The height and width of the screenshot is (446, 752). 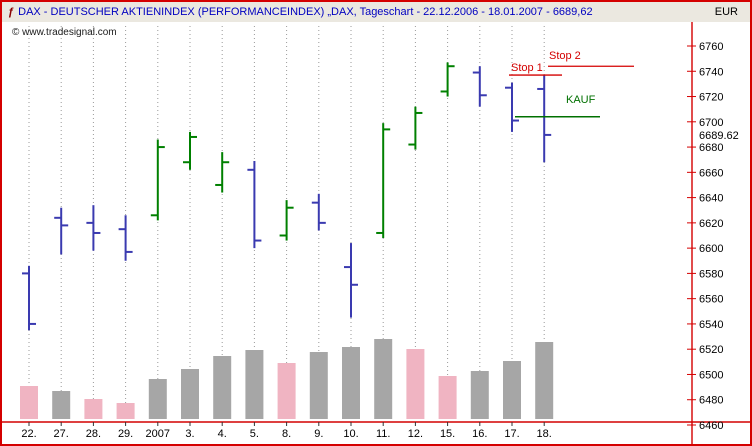 What do you see at coordinates (719, 136) in the screenshot?
I see `last-price-label: 6689.62` at bounding box center [719, 136].